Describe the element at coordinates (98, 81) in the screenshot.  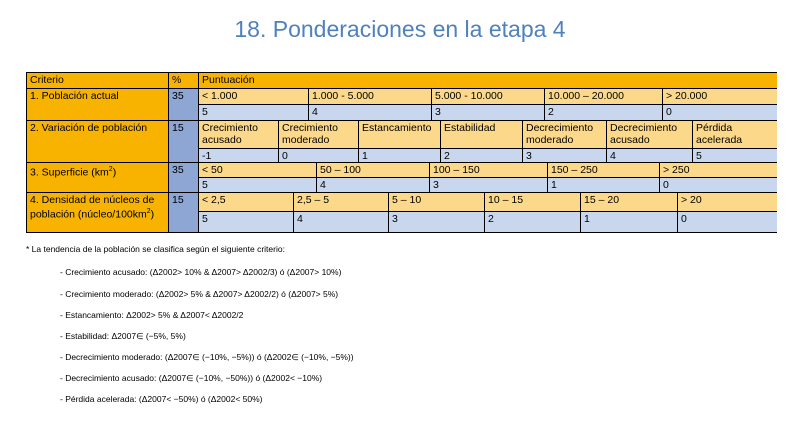
I see `header-criterio: Criterio` at that location.